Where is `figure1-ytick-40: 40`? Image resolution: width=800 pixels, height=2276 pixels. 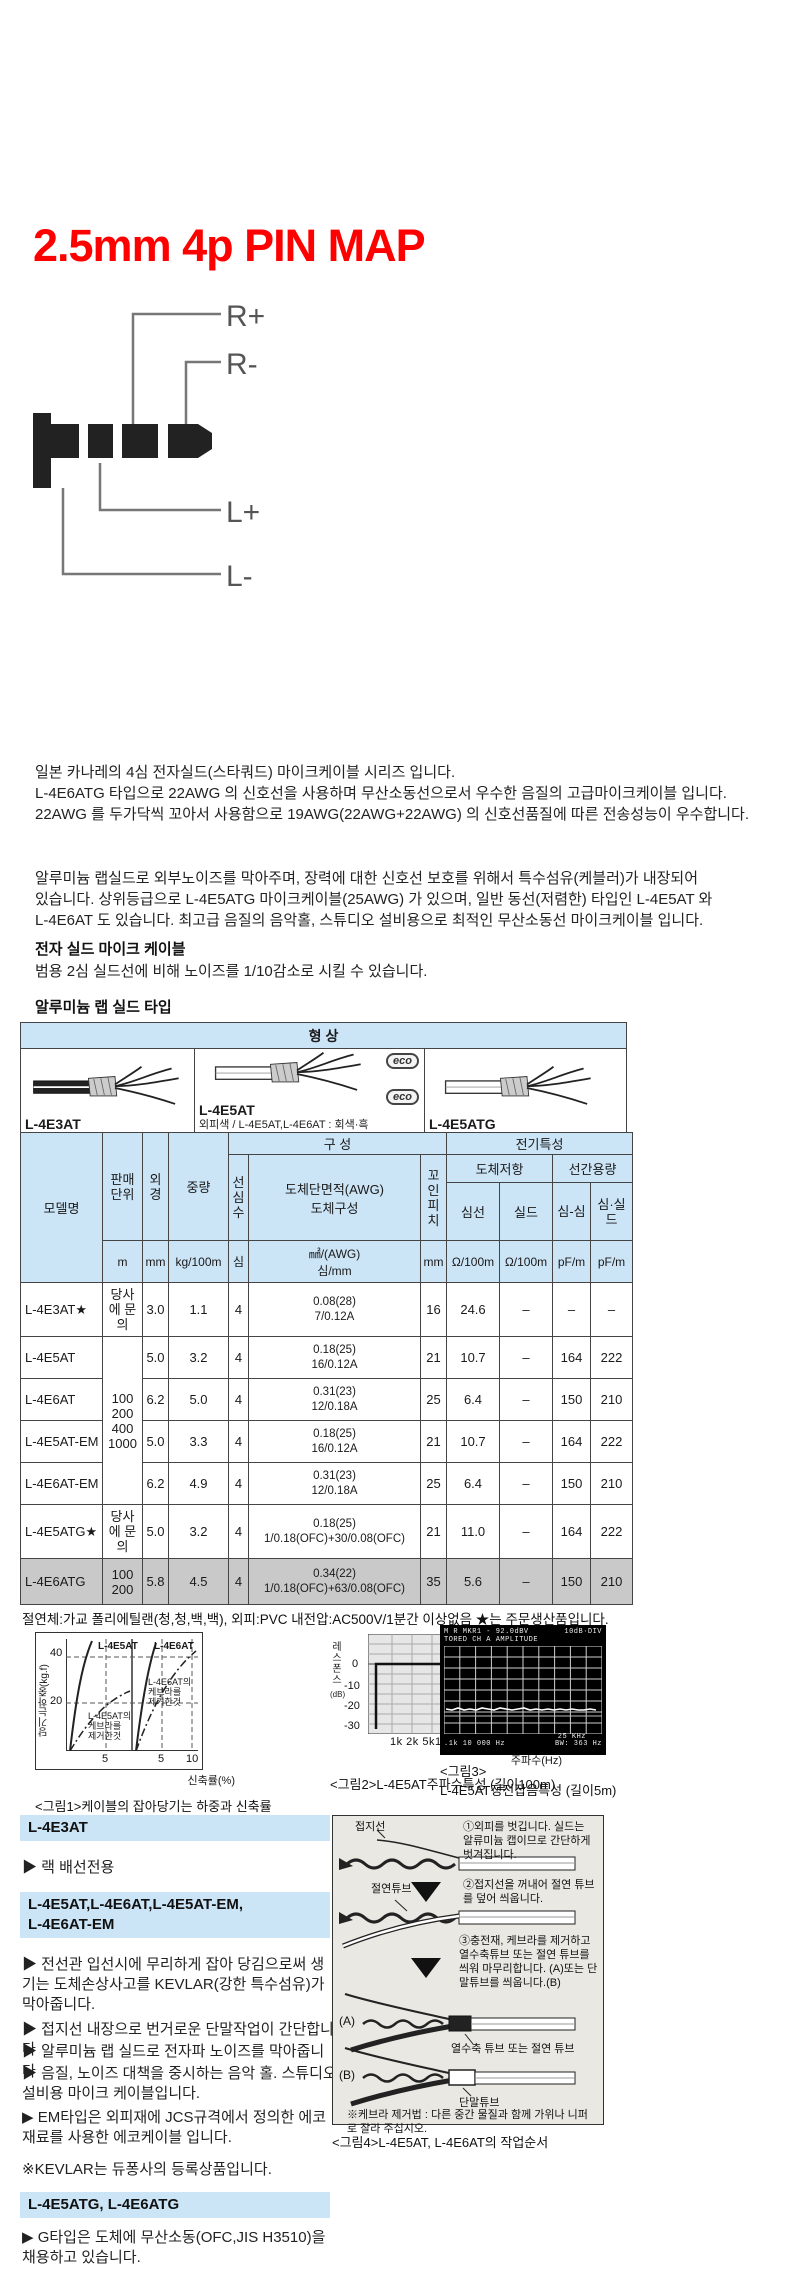 figure1-ytick-40: 40 is located at coordinates (56, 1653).